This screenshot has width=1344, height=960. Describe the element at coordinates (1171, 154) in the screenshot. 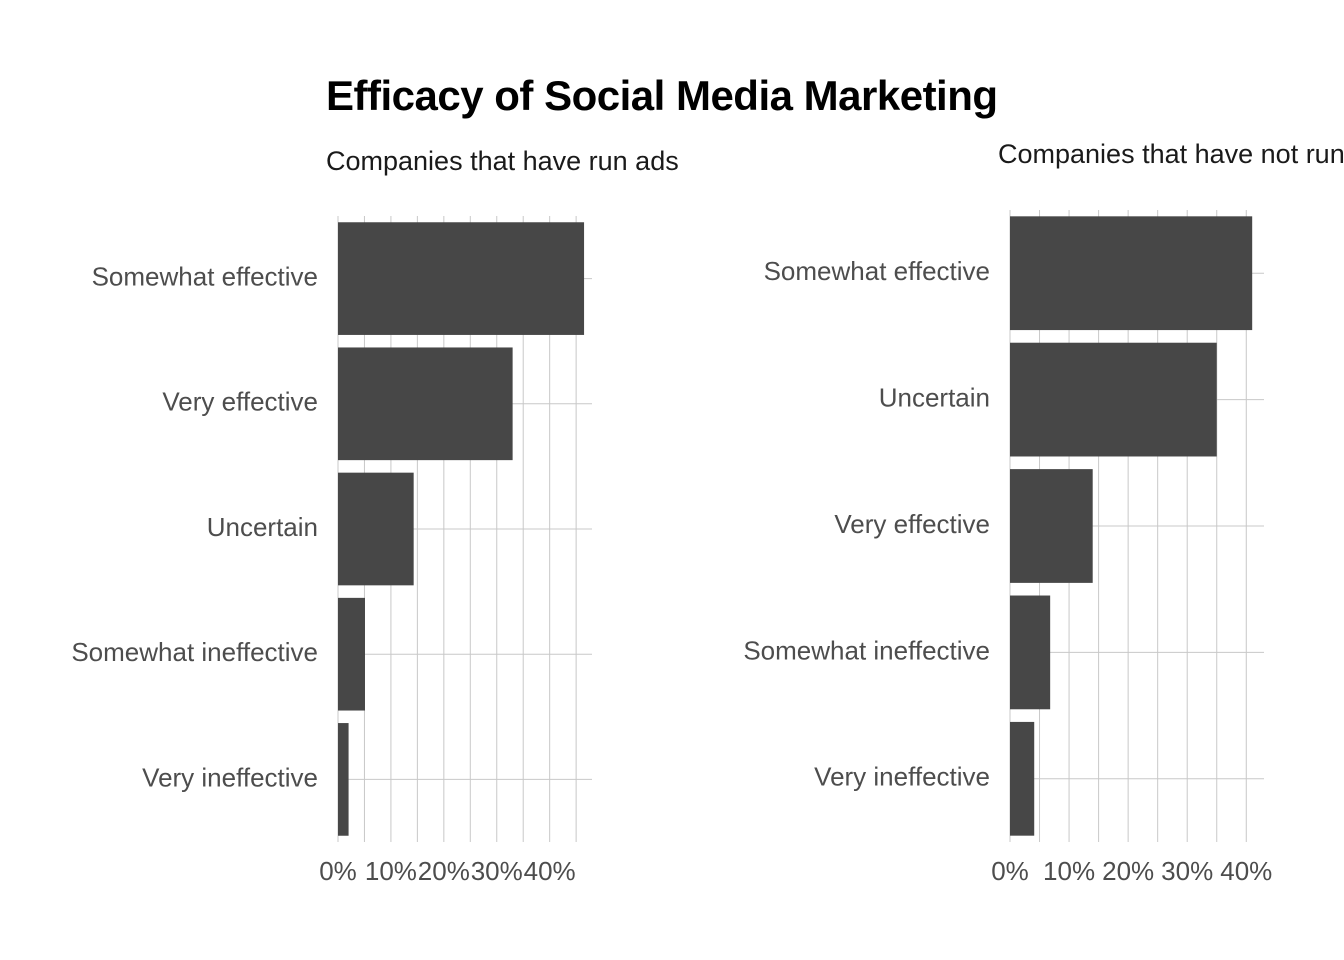

I see `panel-subtitle: Companies that have not run ads` at that location.